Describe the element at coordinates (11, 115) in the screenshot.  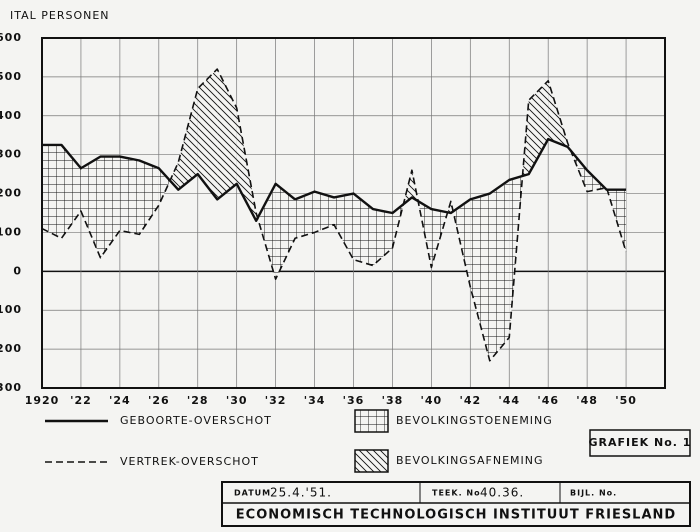
I see `y-tick-label: 400` at that location.